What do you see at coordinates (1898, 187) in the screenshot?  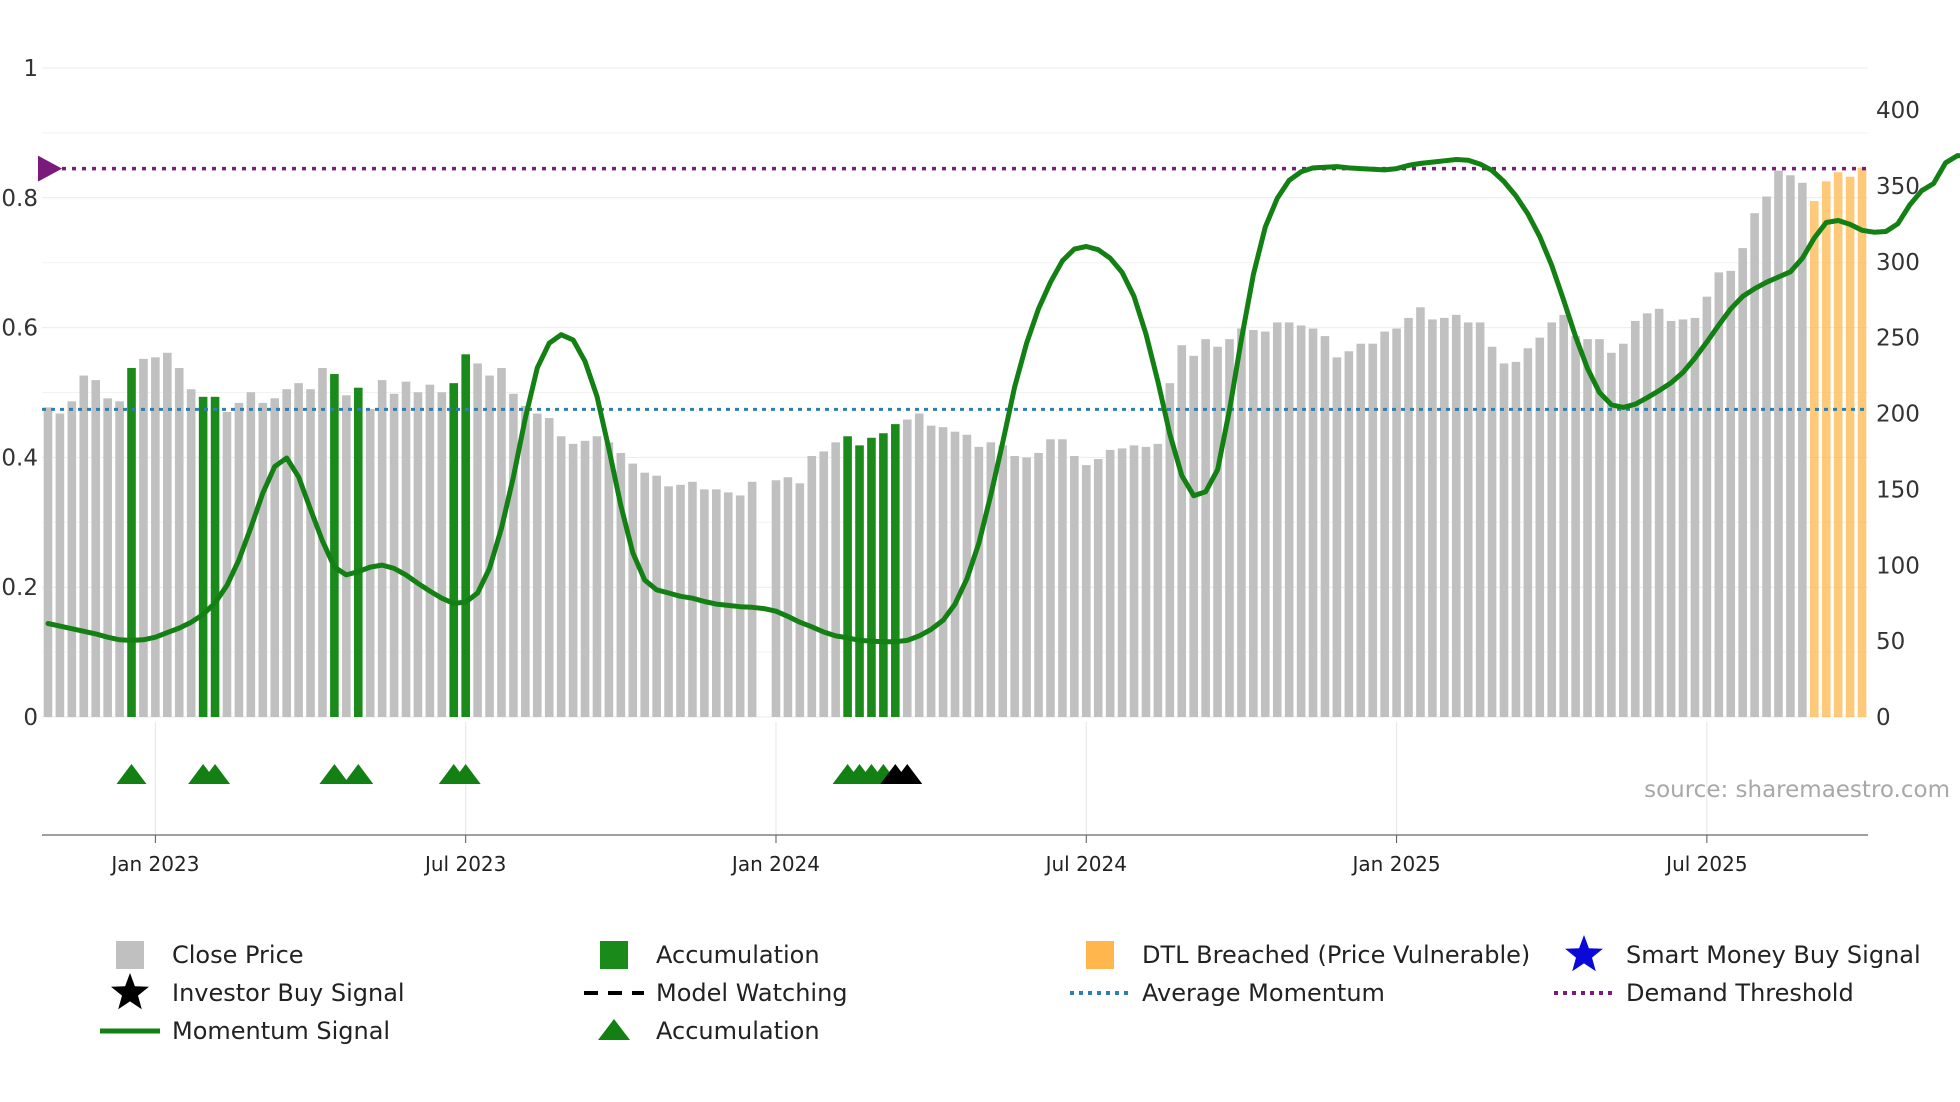 I see `right-tick-label: 350` at bounding box center [1898, 187].